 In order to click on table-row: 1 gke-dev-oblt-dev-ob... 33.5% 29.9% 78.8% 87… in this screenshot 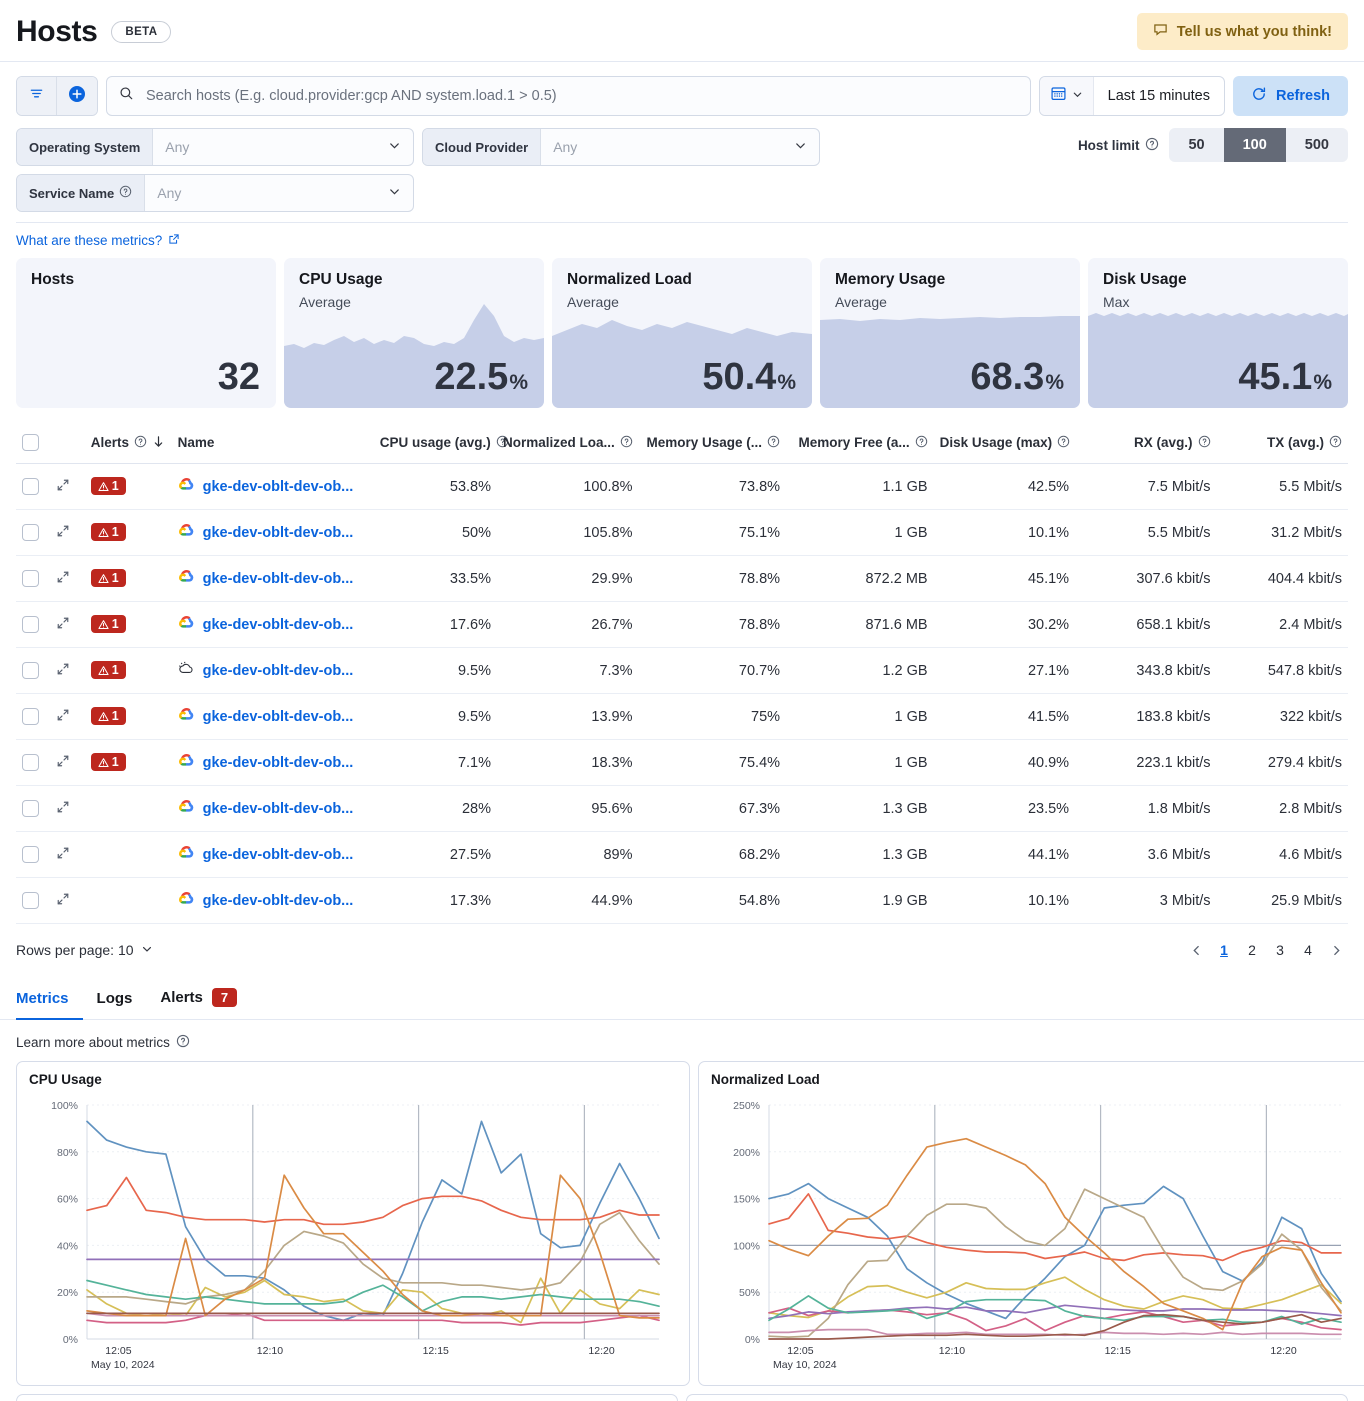, I will do `click(682, 578)`.